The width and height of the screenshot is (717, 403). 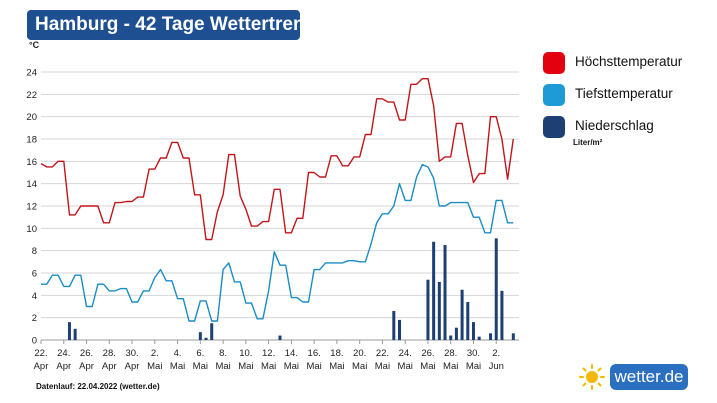 What do you see at coordinates (98, 386) in the screenshot?
I see `data-run-footer: Datenlauf: 22.04.2022 (wetter.de)` at bounding box center [98, 386].